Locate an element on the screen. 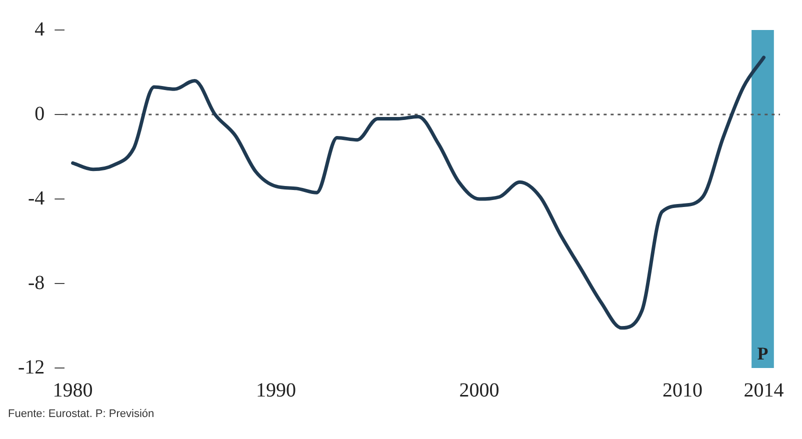 Image resolution: width=802 pixels, height=439 pixels. y-tick-label: -4 is located at coordinates (36, 198).